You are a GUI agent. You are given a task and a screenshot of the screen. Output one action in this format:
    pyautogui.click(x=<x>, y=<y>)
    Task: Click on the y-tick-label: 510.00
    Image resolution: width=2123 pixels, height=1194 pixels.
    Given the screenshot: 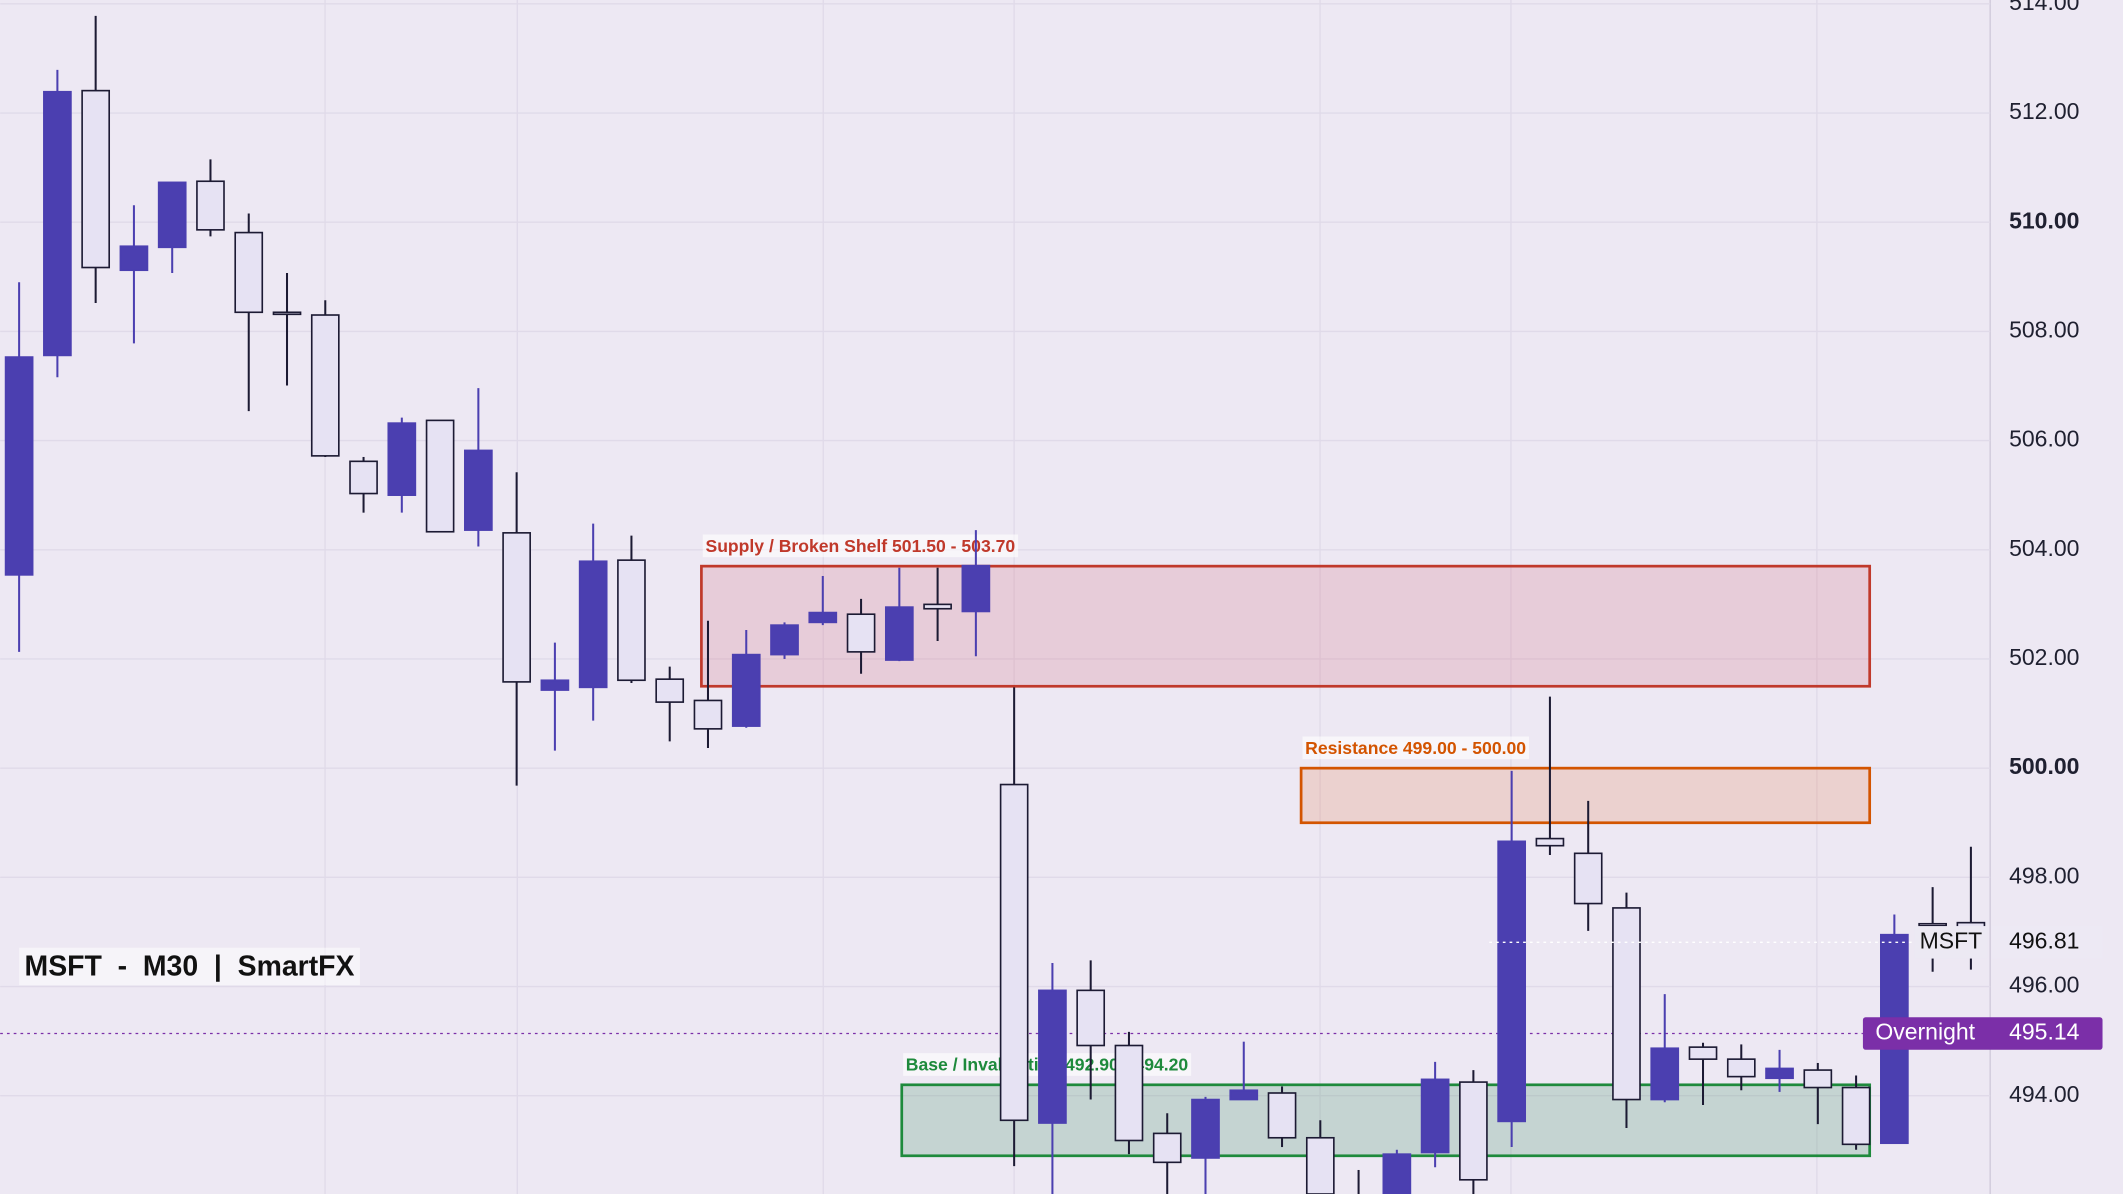 What is the action you would take?
    pyautogui.click(x=2044, y=220)
    